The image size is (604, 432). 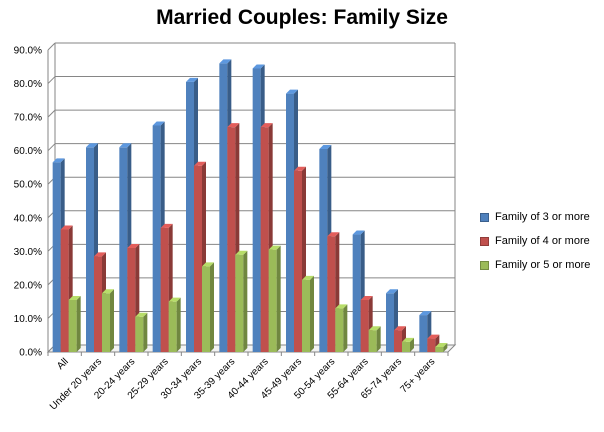 I want to click on legend-item-series-2: Family of 4 or more, so click(x=535, y=241).